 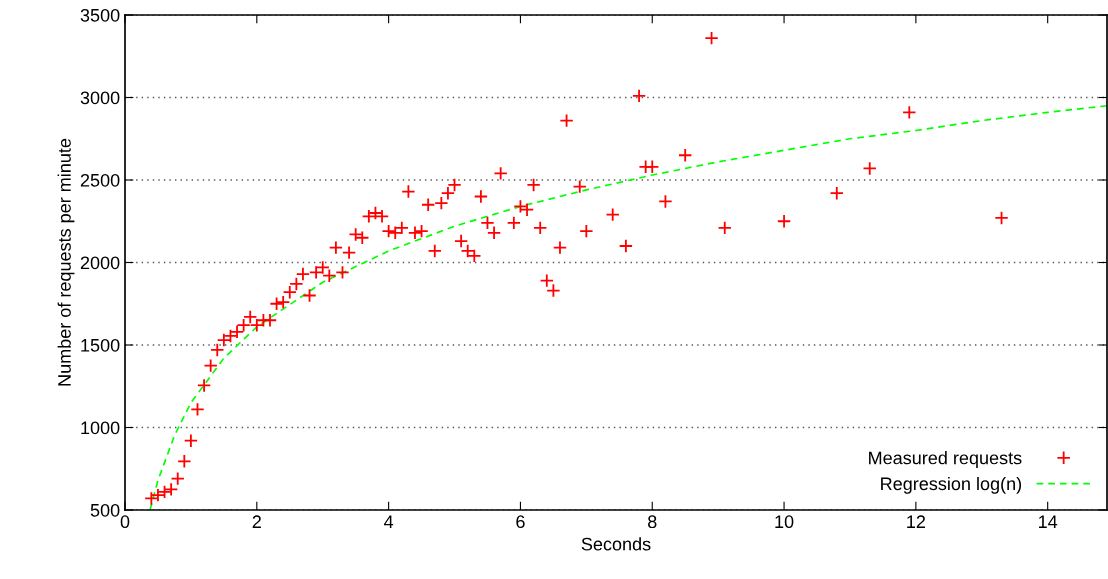 What do you see at coordinates (916, 521) in the screenshot?
I see `x-tick-label: 12` at bounding box center [916, 521].